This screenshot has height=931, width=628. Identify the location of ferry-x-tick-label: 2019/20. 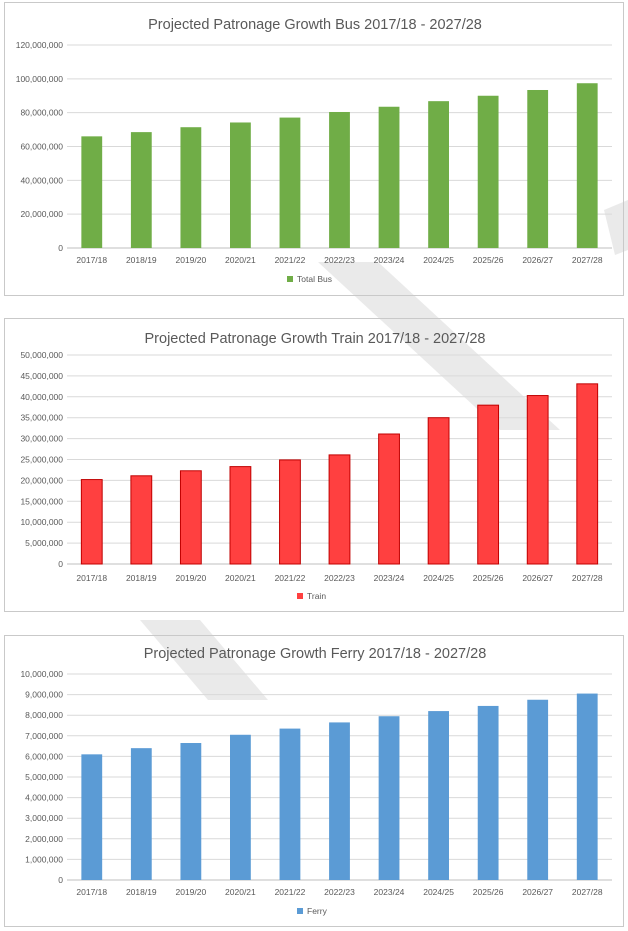
(190, 892).